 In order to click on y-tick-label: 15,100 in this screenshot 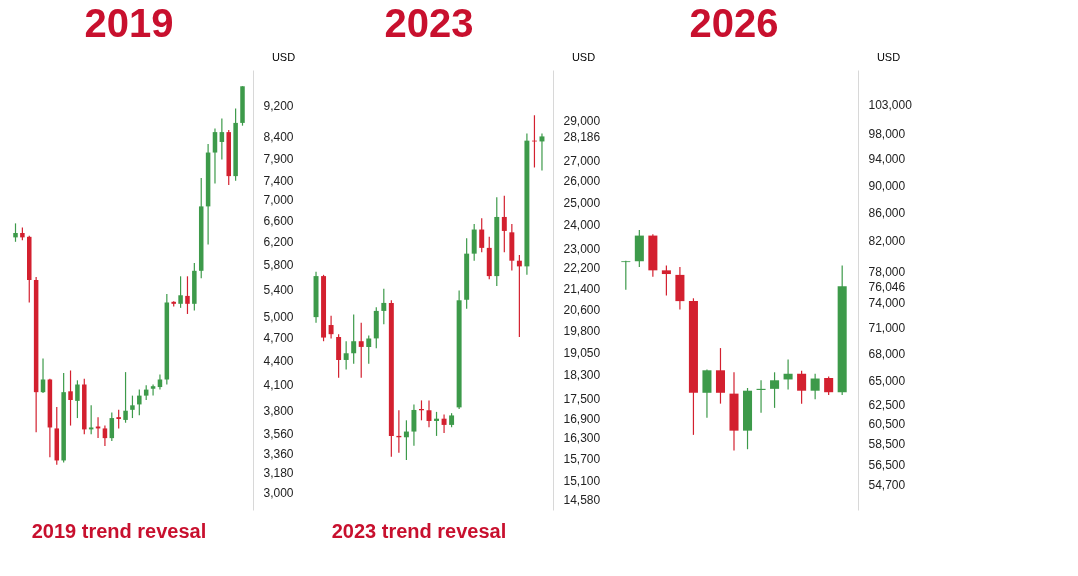, I will do `click(582, 480)`.